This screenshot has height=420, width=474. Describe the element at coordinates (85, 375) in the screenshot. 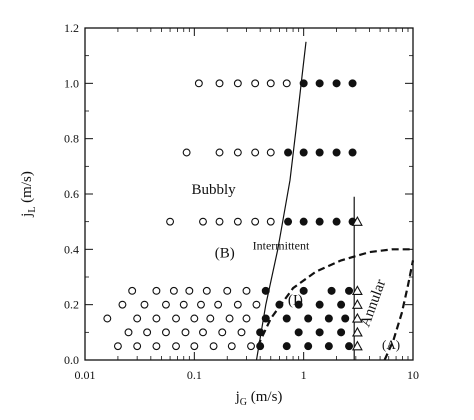

I see `x-tick-label: 0.01` at that location.